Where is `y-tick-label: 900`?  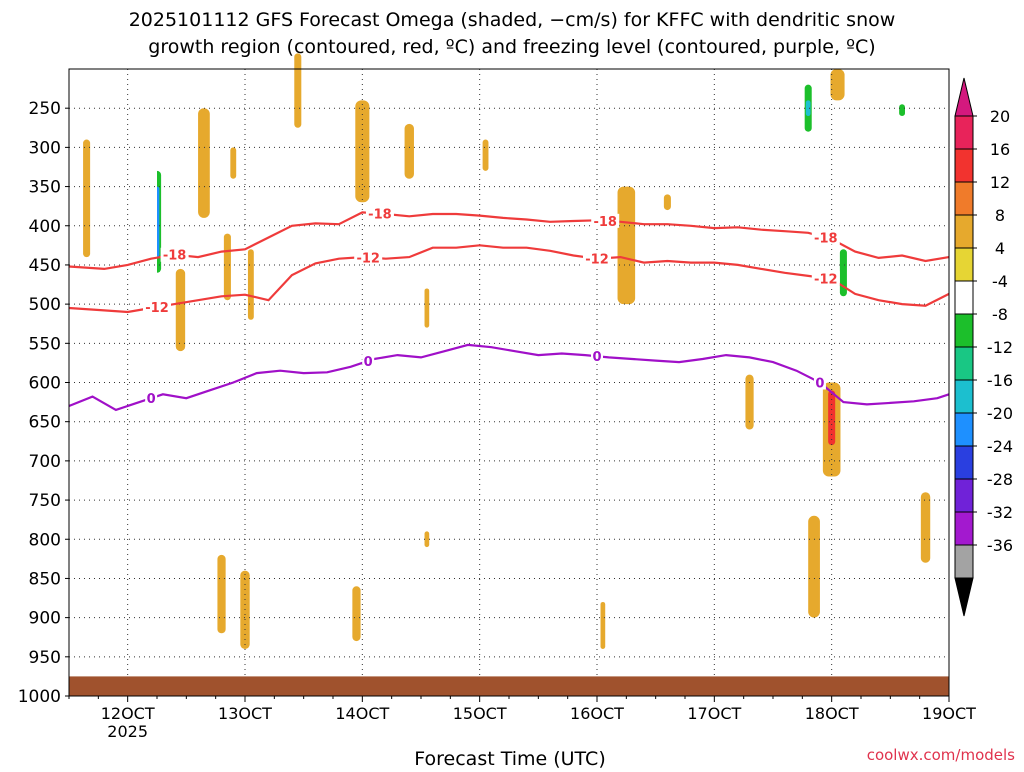 y-tick-label: 900 is located at coordinates (45, 619).